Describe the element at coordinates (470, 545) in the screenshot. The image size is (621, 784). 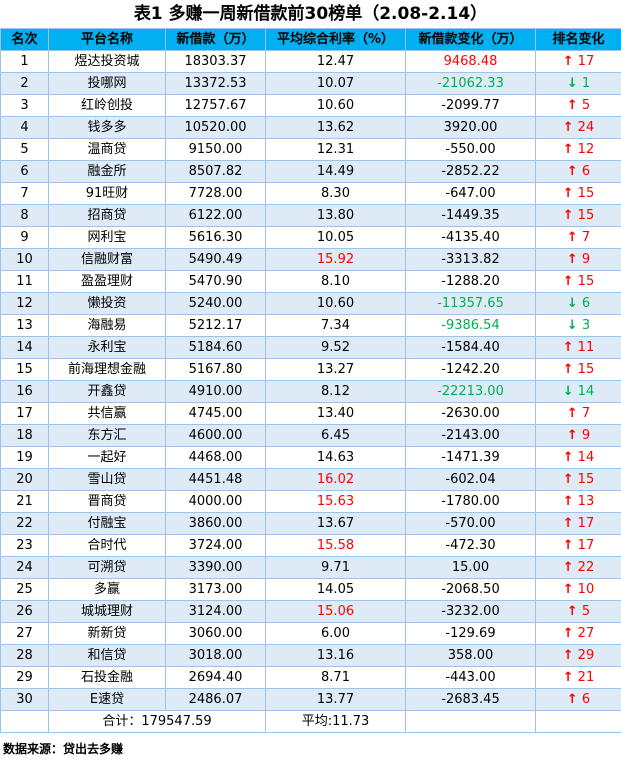
I see `loan-change-cell: -472.30` at that location.